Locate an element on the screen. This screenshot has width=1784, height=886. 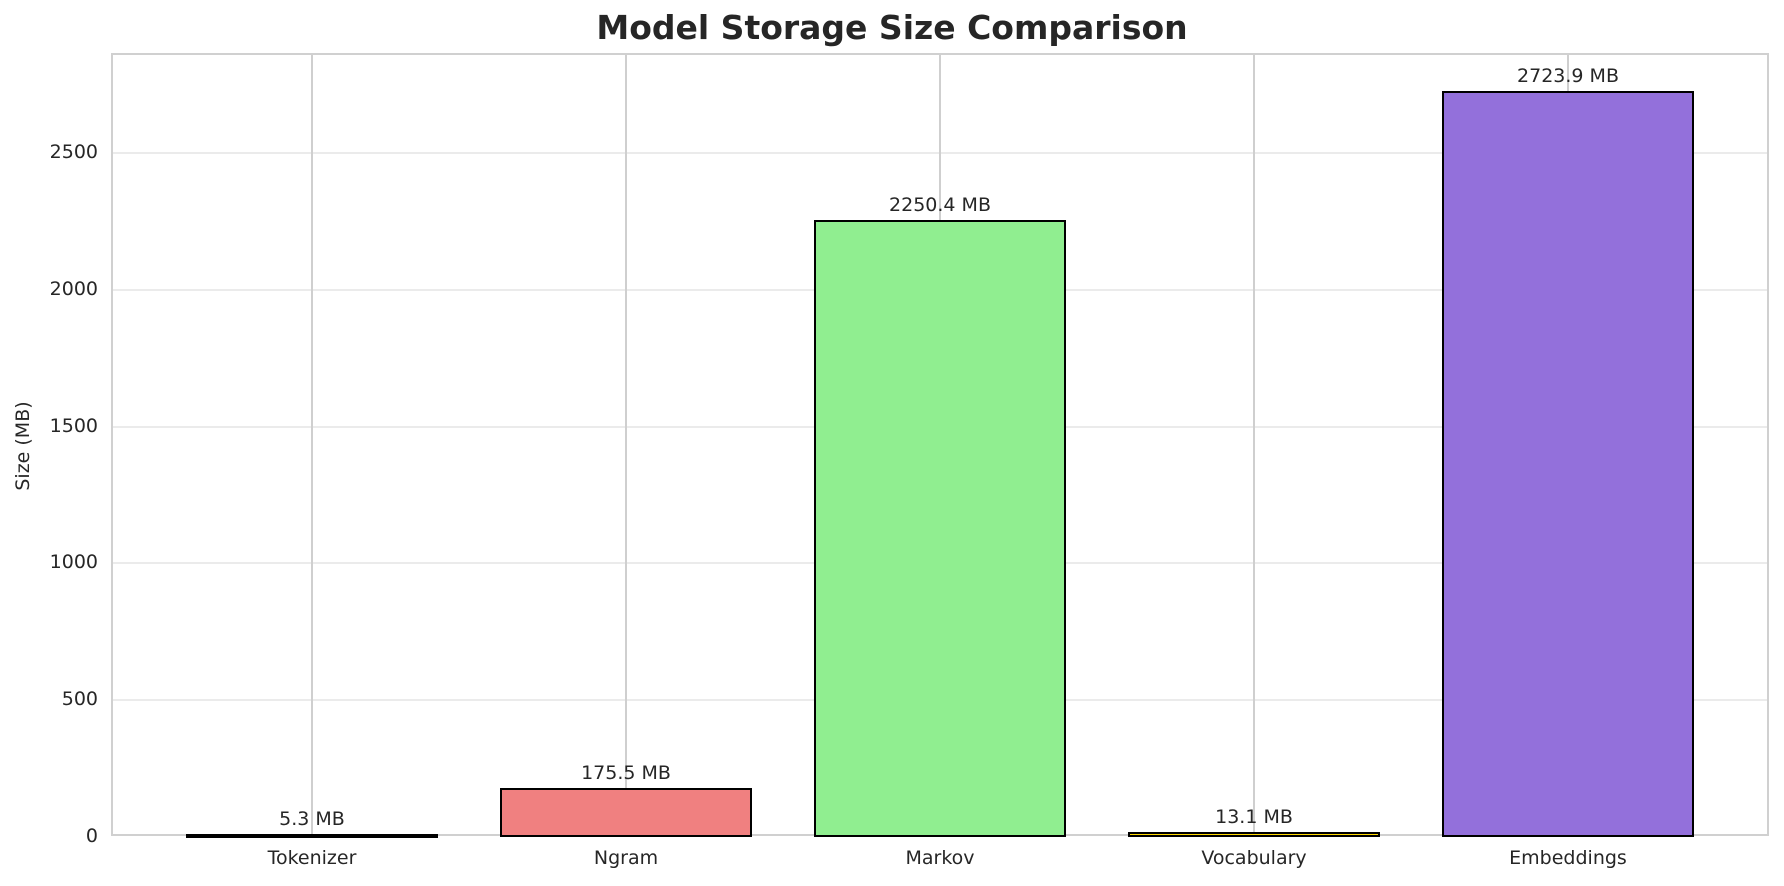
x-tick-label: Vocabulary is located at coordinates (1254, 858).